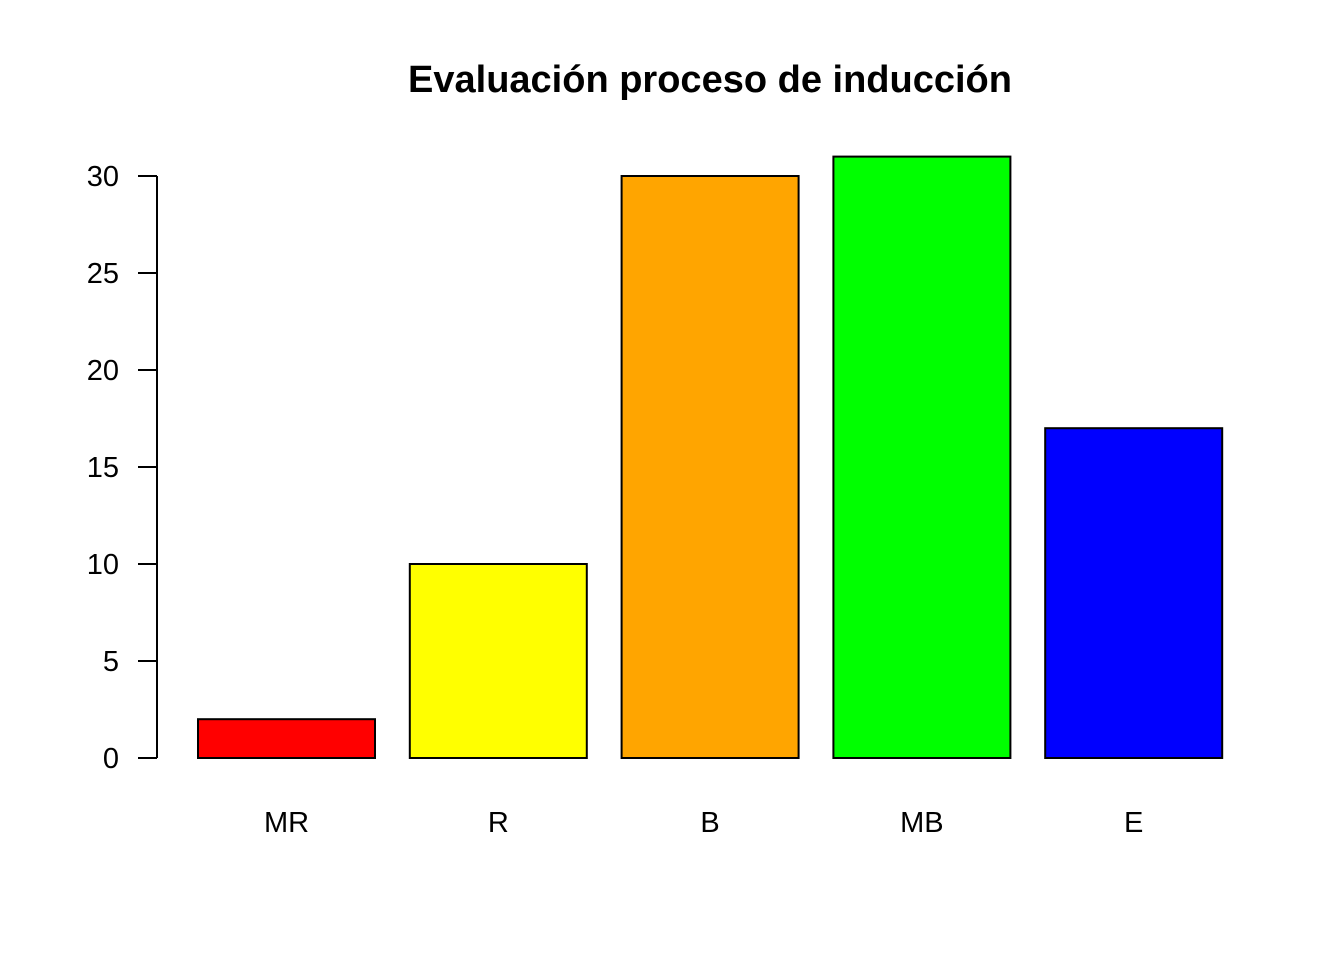 The height and width of the screenshot is (960, 1344). What do you see at coordinates (922, 457) in the screenshot?
I see `bar-mb` at bounding box center [922, 457].